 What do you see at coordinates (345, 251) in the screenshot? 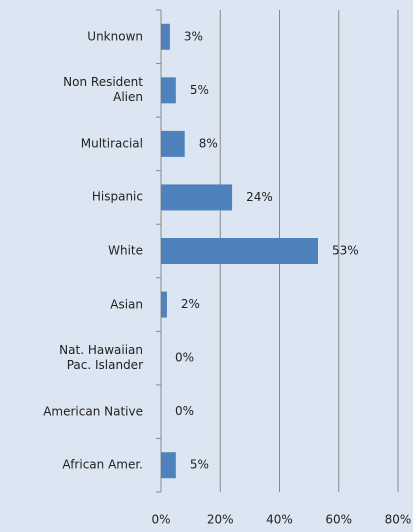
I see `data-label: 53%` at bounding box center [345, 251].